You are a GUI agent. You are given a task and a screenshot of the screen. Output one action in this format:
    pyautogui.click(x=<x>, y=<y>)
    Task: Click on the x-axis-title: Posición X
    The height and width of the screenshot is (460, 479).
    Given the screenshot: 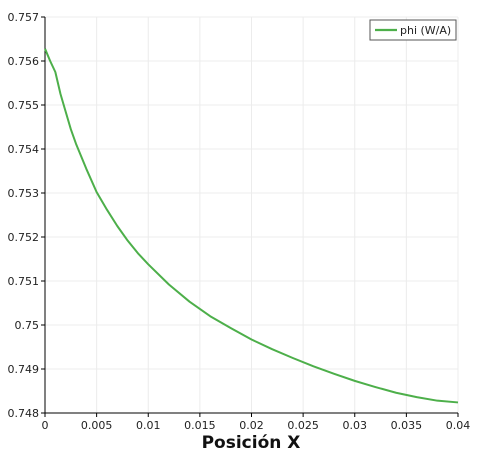 What is the action you would take?
    pyautogui.click(x=251, y=443)
    